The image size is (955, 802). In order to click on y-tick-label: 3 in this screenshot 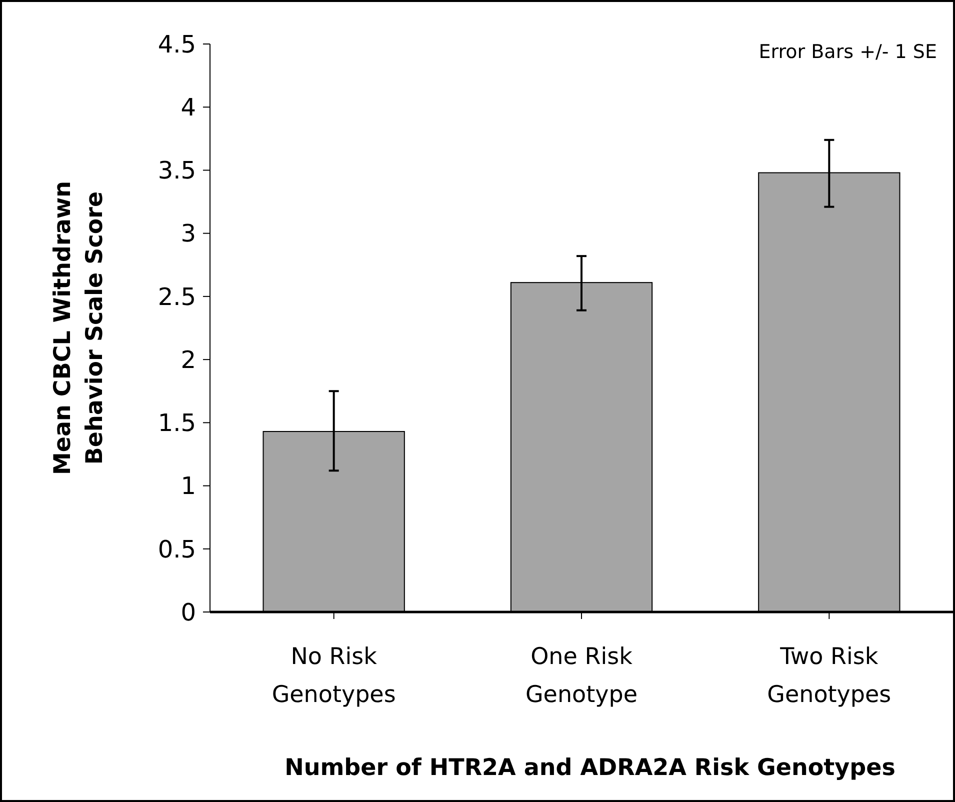, I will do `click(188, 234)`.